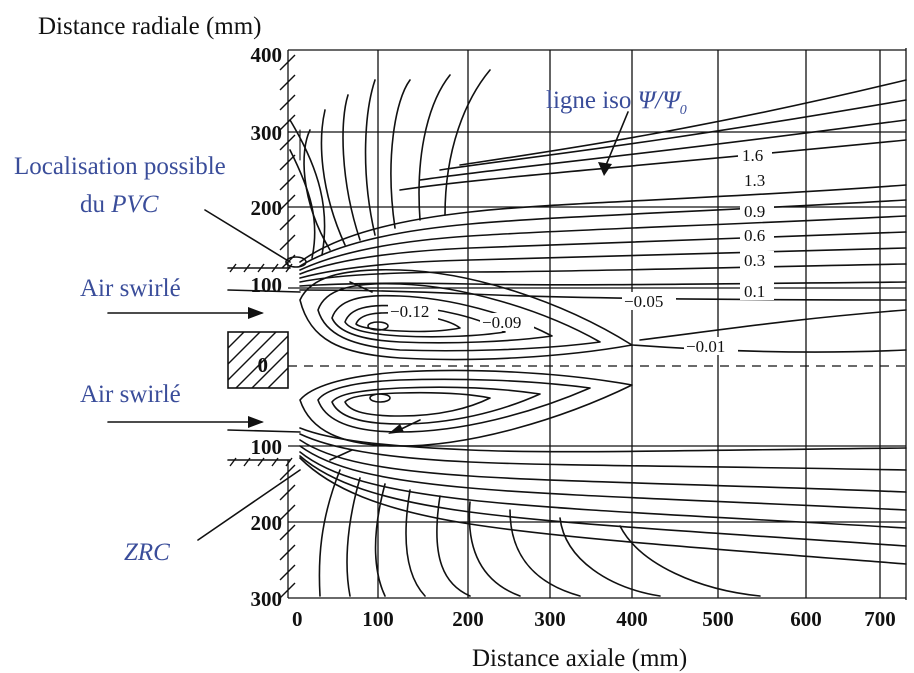 The image size is (914, 673). What do you see at coordinates (718, 619) in the screenshot?
I see `x-tick: 500` at bounding box center [718, 619].